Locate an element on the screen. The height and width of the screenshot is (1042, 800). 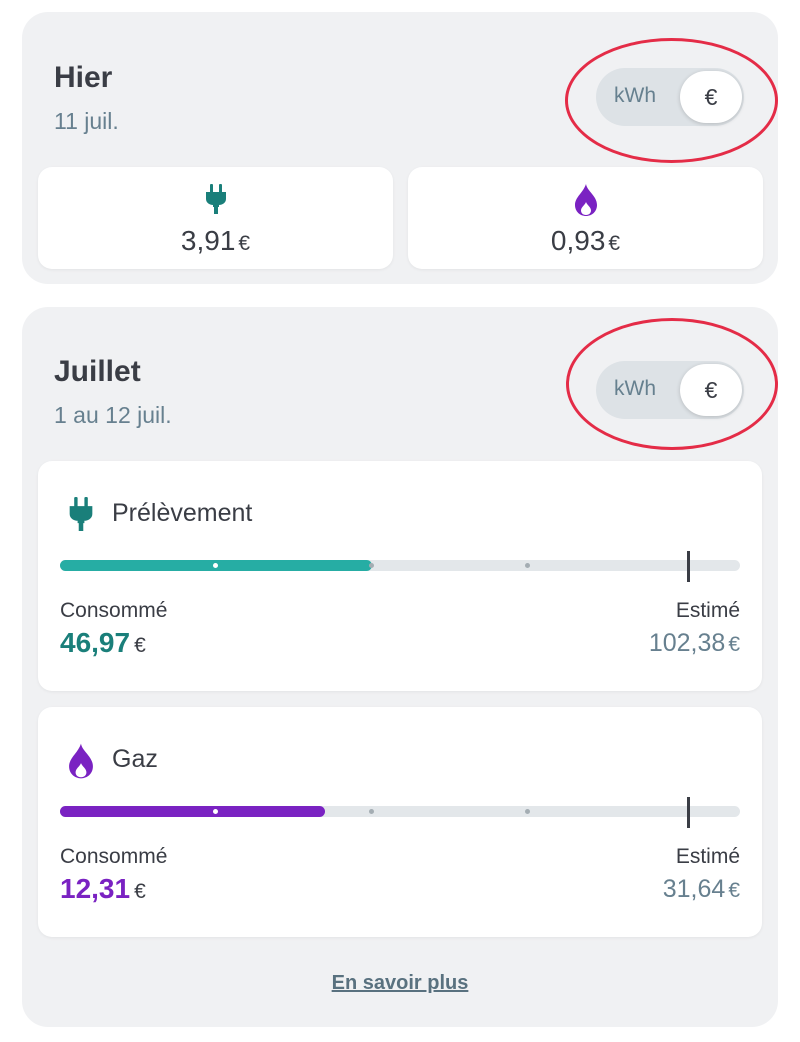
yesterday-gas-value: 0,93 is located at coordinates (578, 240).